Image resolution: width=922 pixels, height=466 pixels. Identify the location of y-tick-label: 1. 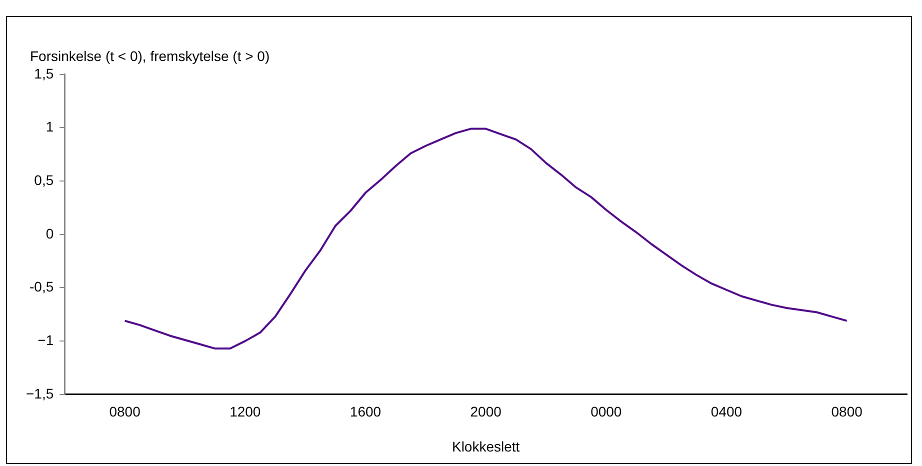
(50, 126).